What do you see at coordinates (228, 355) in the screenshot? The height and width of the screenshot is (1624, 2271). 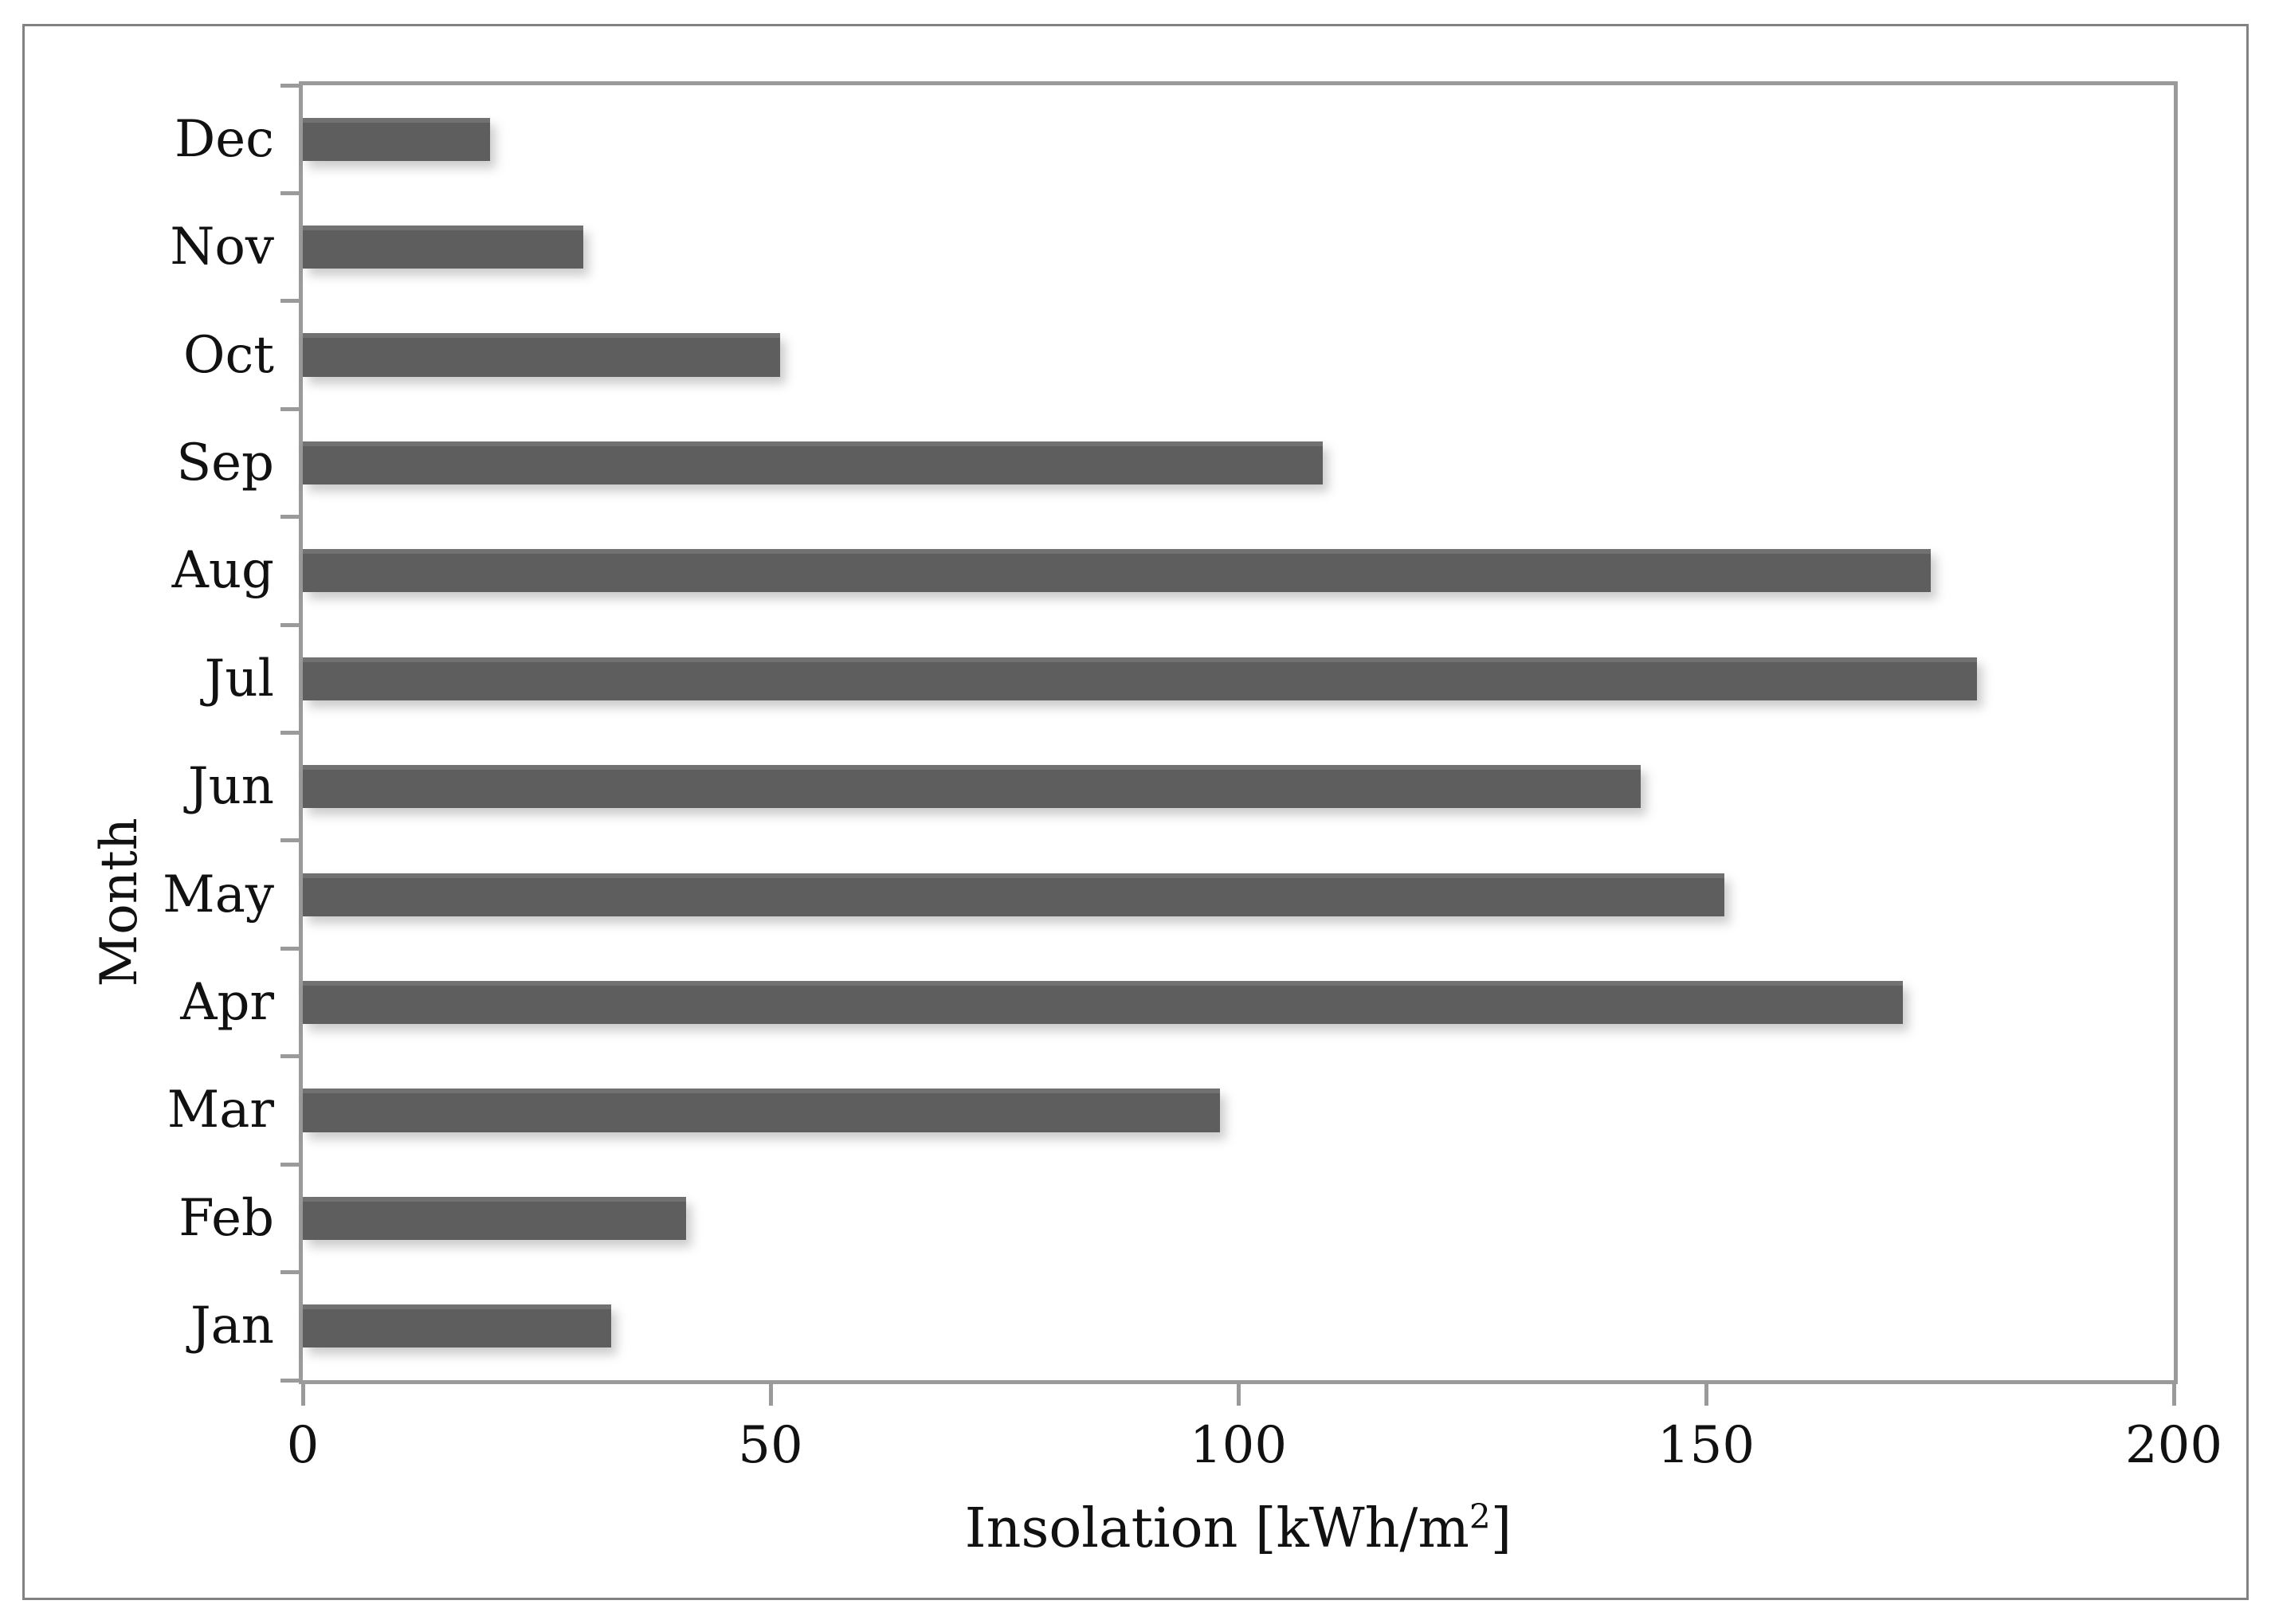 I see `category-label-oct: Oct` at bounding box center [228, 355].